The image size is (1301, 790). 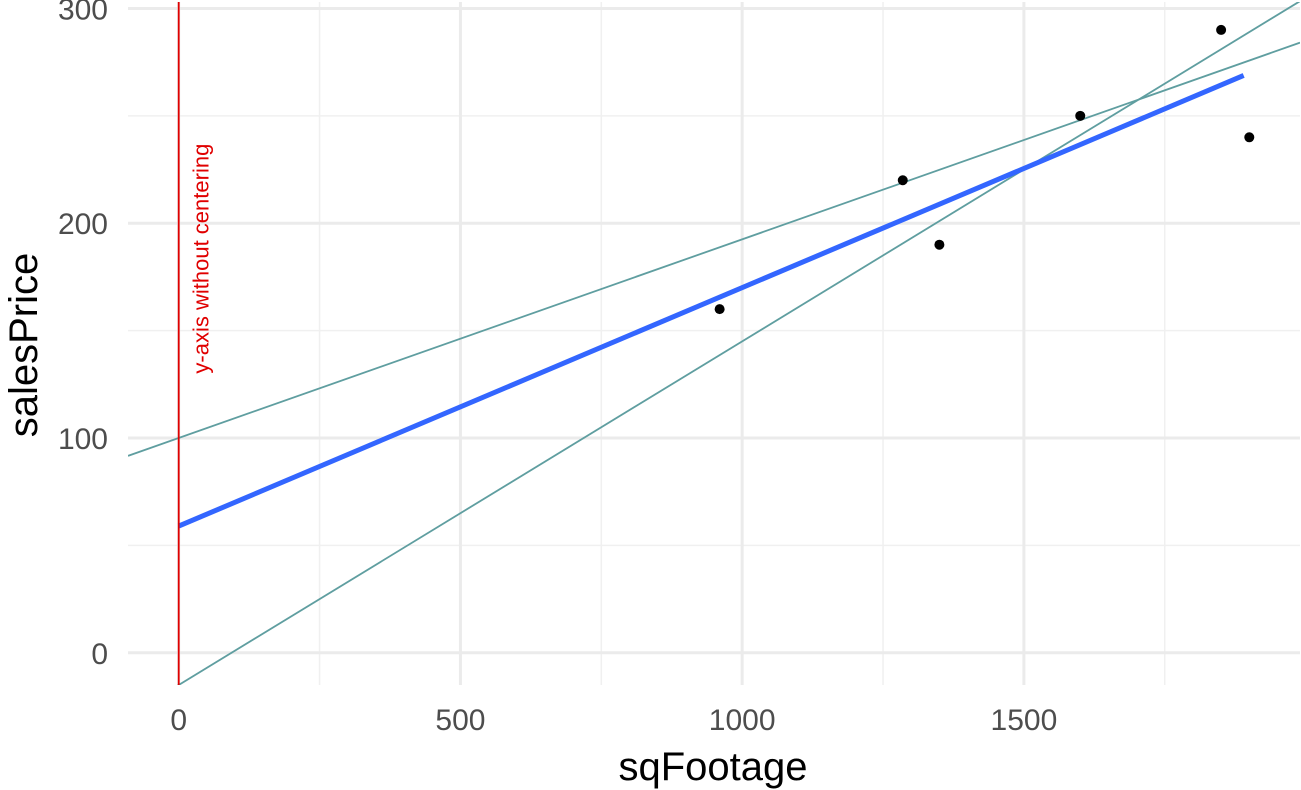 What do you see at coordinates (83, 224) in the screenshot?
I see `y-tick-label: 200` at bounding box center [83, 224].